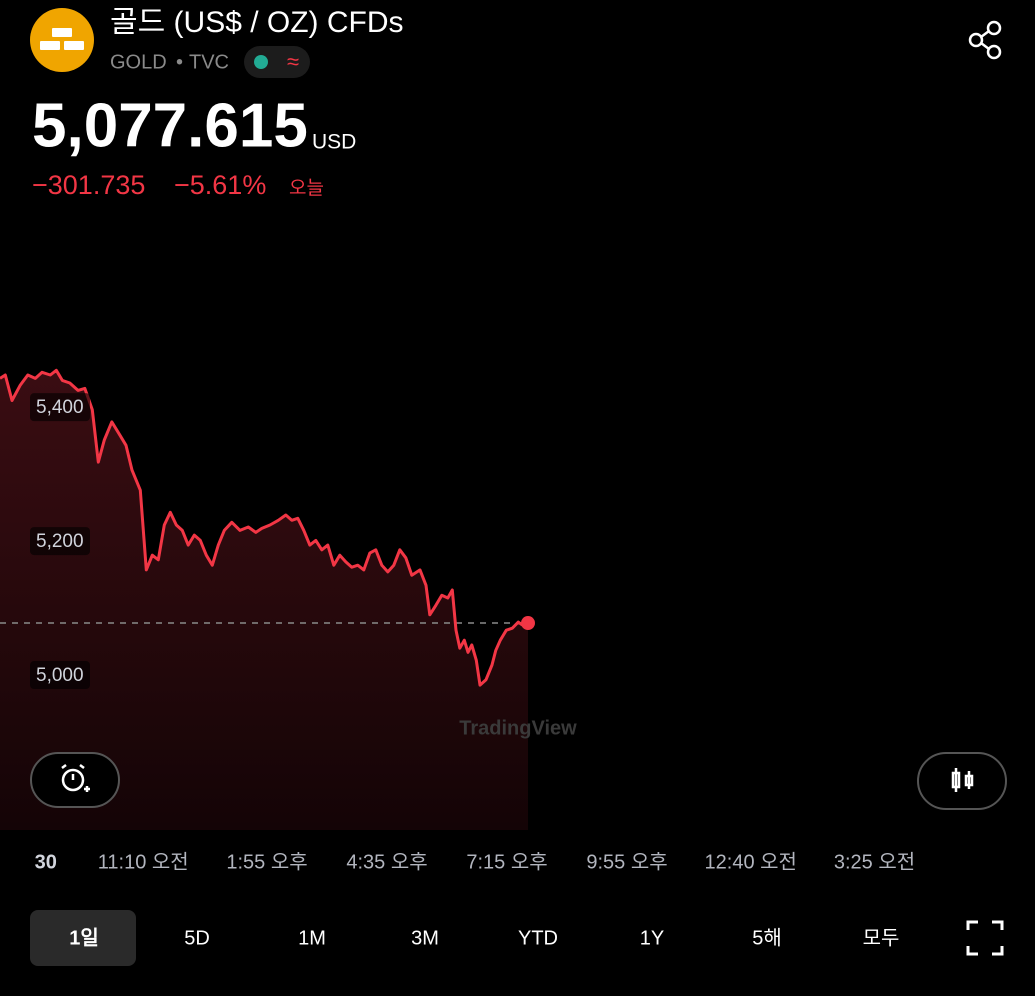  I want to click on delay-icon: ≈, so click(293, 61).